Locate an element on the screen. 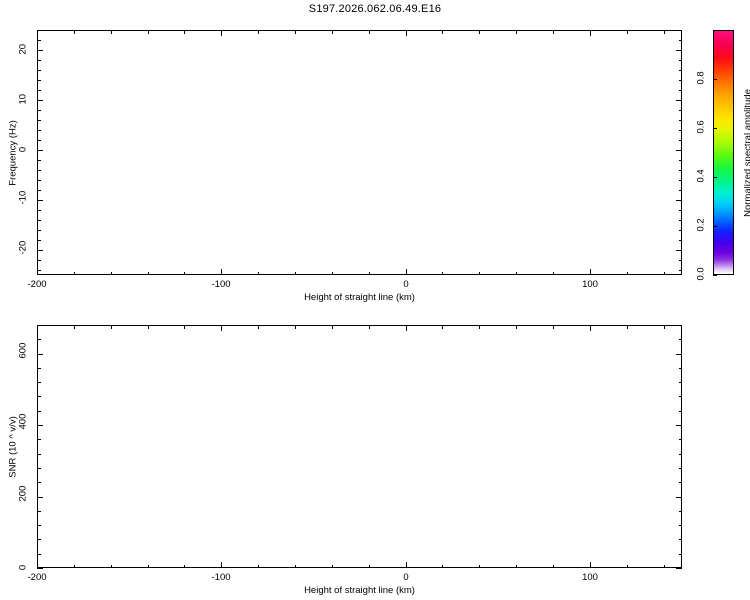 Image resolution: width=750 pixels, height=600 pixels. snr-xticklabel: 100 is located at coordinates (590, 577).